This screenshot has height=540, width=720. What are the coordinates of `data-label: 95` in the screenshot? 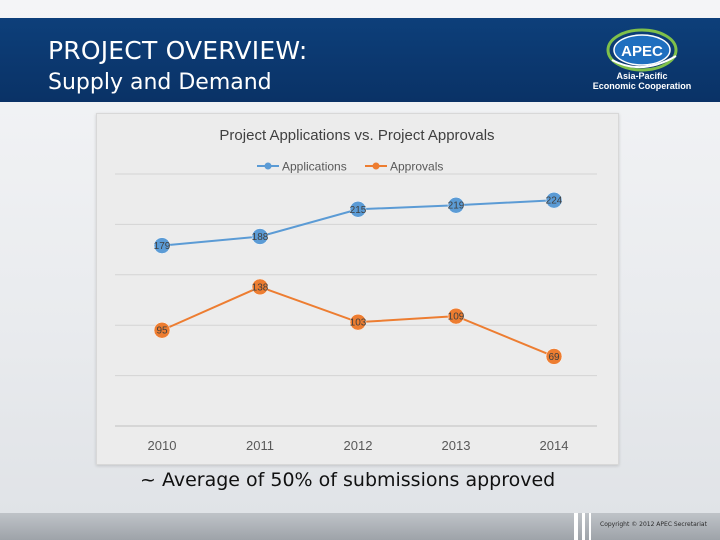 It's located at (162, 331).